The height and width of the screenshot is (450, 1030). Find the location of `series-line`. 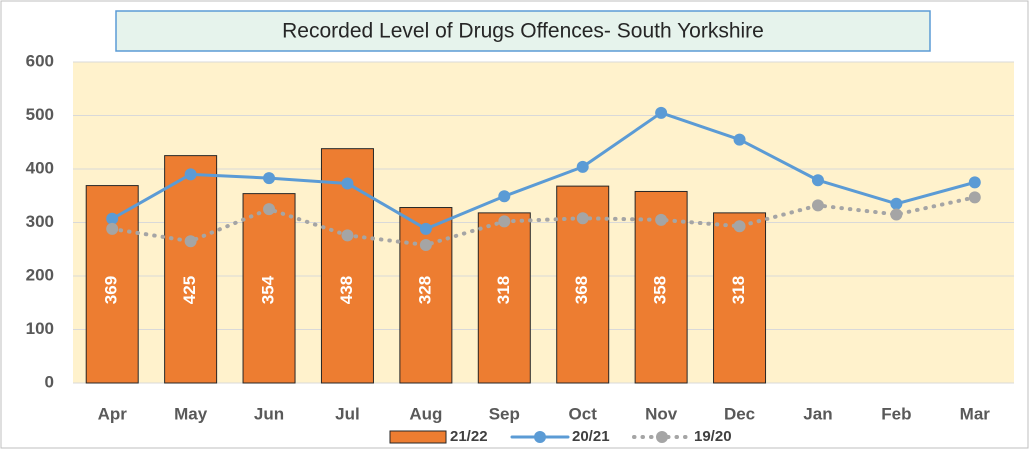

series-line is located at coordinates (543, 221).